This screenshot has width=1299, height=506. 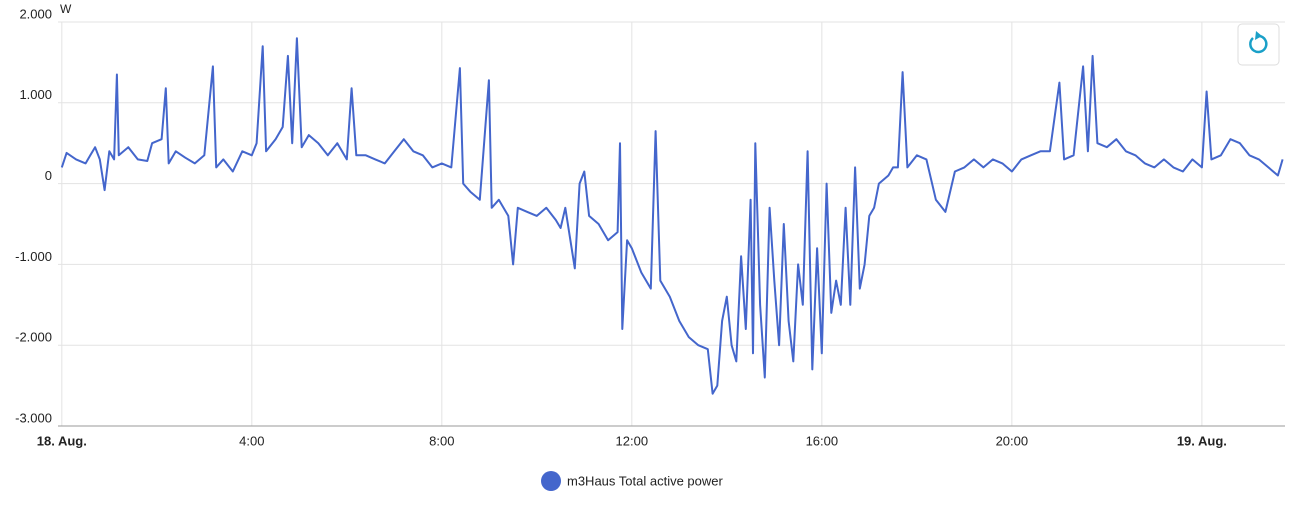 I want to click on reset-button, so click(x=1258, y=44).